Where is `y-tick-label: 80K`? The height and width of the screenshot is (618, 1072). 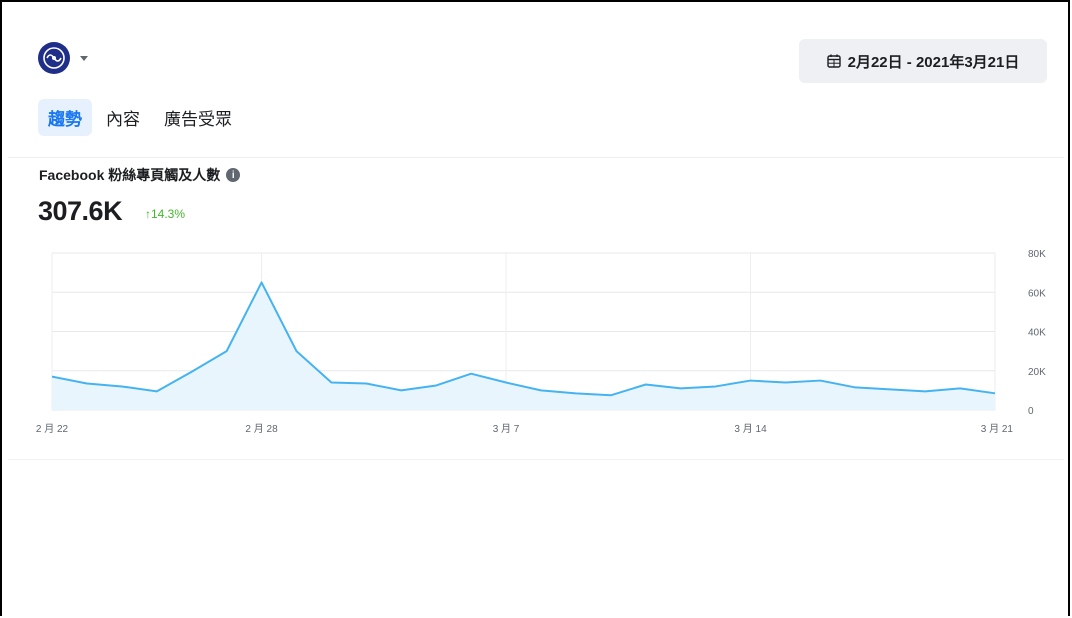
y-tick-label: 80K is located at coordinates (1037, 254).